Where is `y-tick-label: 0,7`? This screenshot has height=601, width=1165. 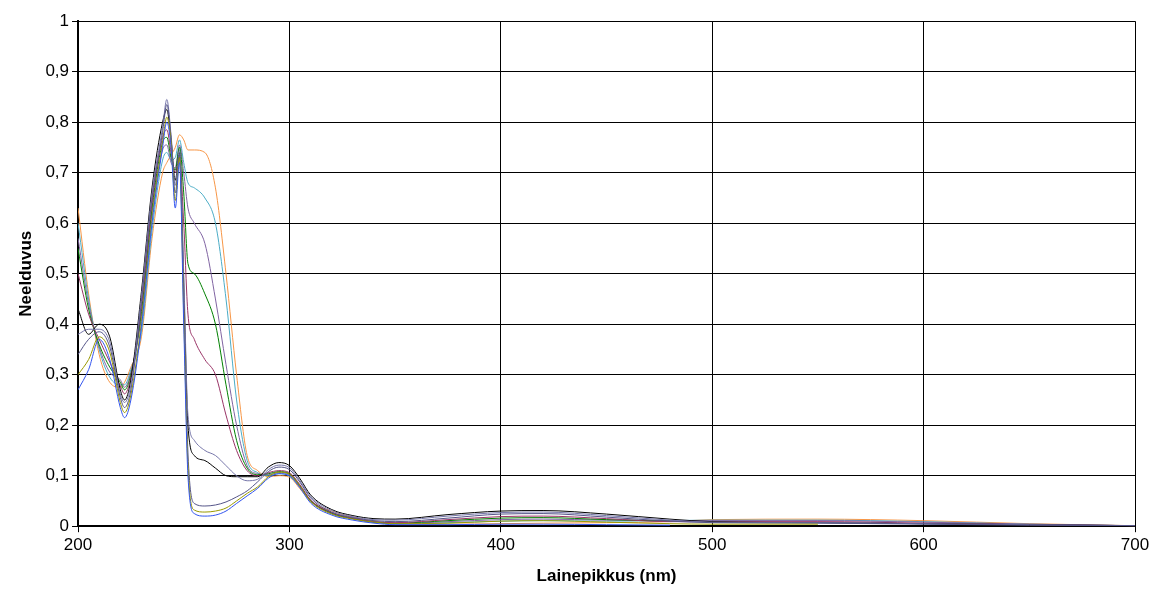 y-tick-label: 0,7 is located at coordinates (57, 172).